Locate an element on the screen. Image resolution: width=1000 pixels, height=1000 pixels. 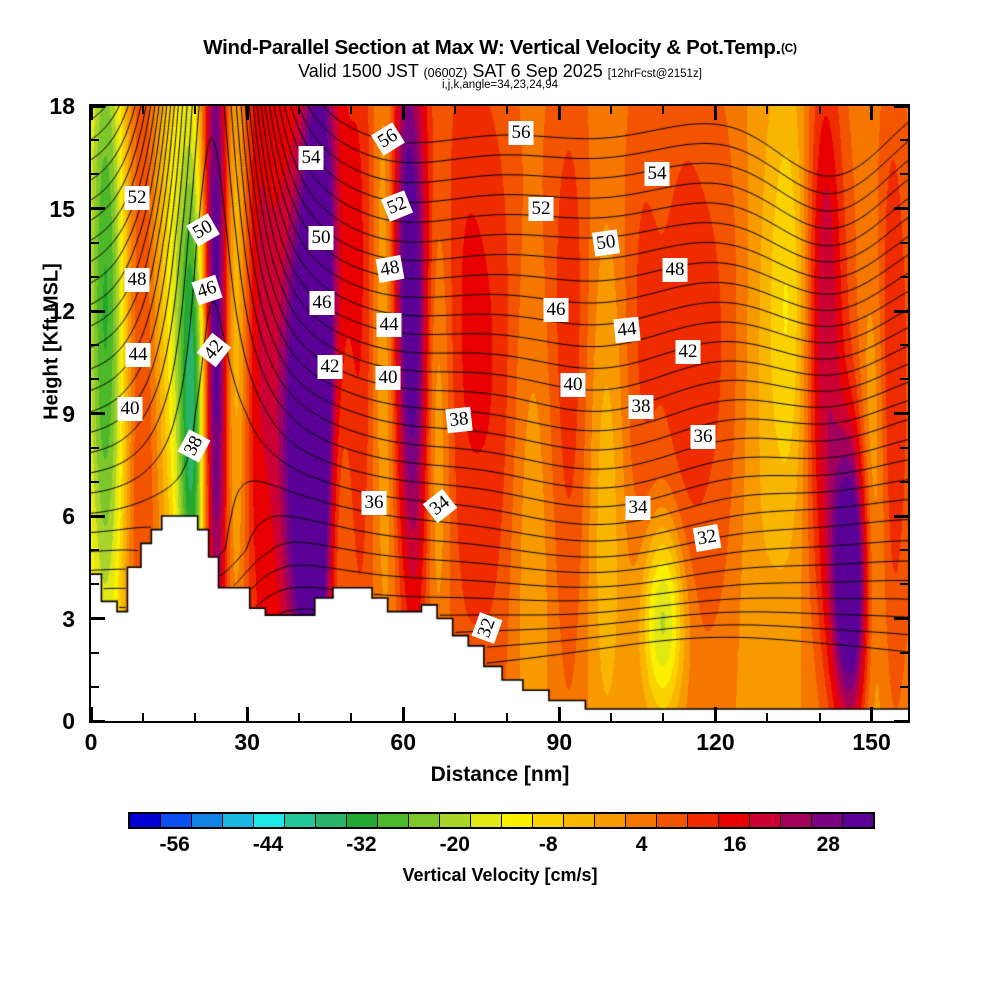
colorbar-tick-label: -56 is located at coordinates (174, 844).